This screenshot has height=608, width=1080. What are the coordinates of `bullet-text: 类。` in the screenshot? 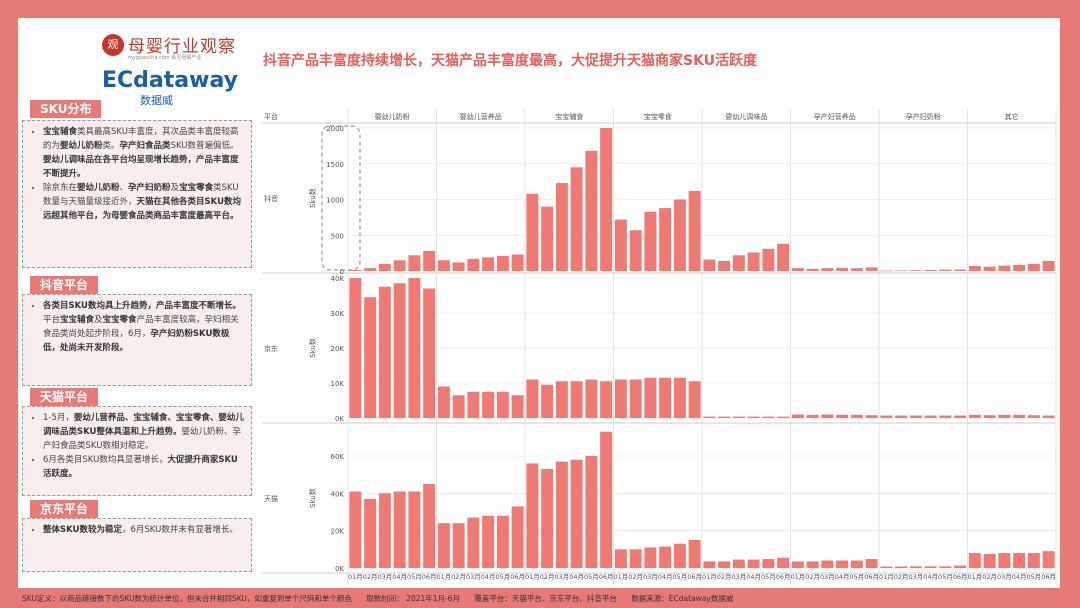 It's located at (111, 146).